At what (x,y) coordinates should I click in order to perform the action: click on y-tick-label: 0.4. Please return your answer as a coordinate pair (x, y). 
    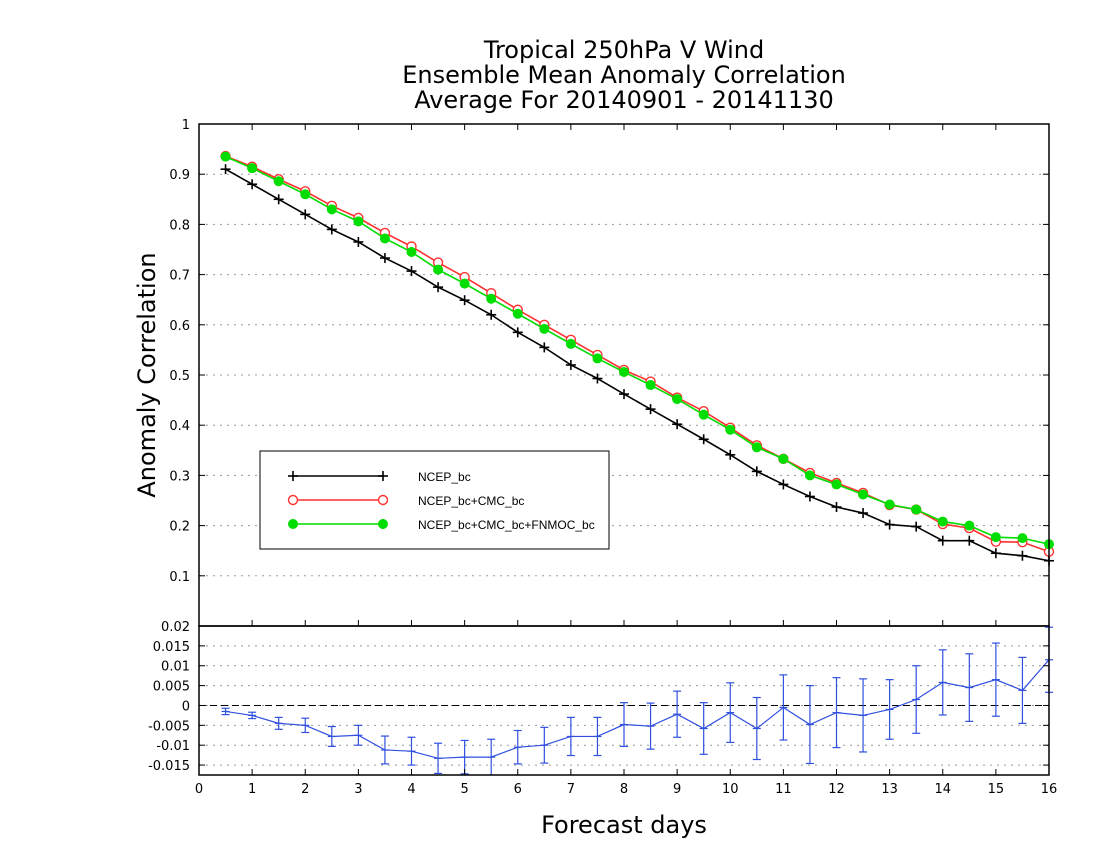
    Looking at the image, I should click on (179, 426).